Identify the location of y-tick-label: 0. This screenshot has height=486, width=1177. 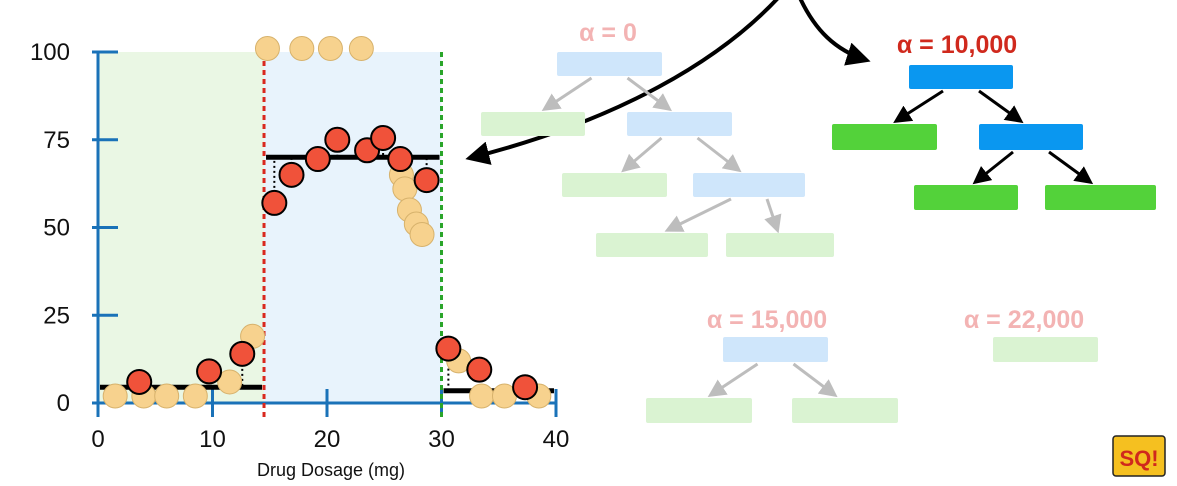
(63, 403).